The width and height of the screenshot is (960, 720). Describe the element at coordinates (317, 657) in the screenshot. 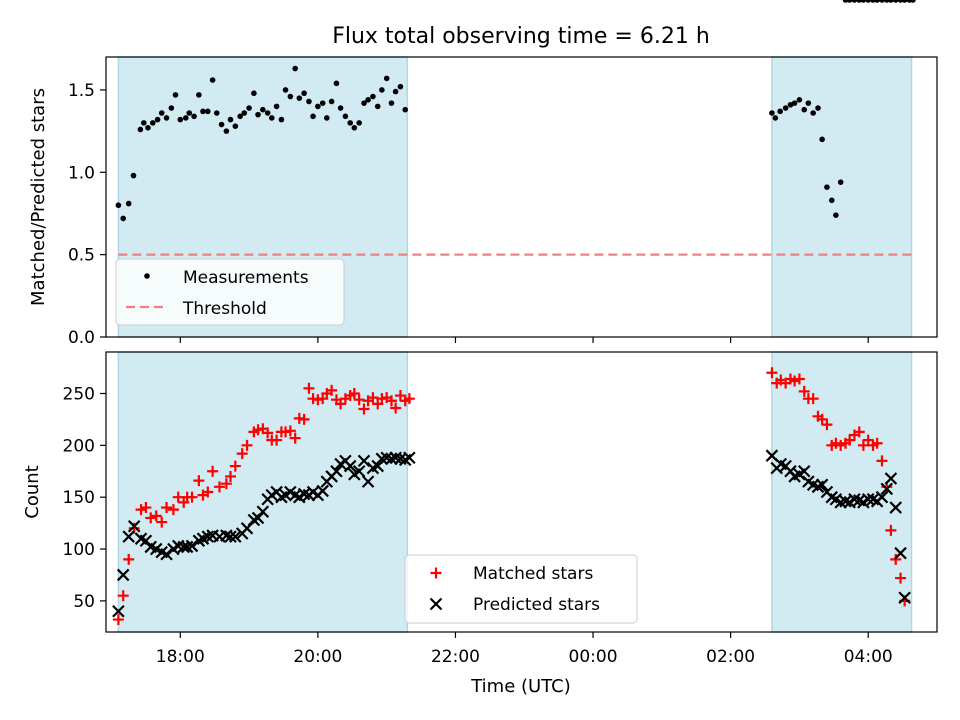

I see `x-tick-label: 20:00` at that location.